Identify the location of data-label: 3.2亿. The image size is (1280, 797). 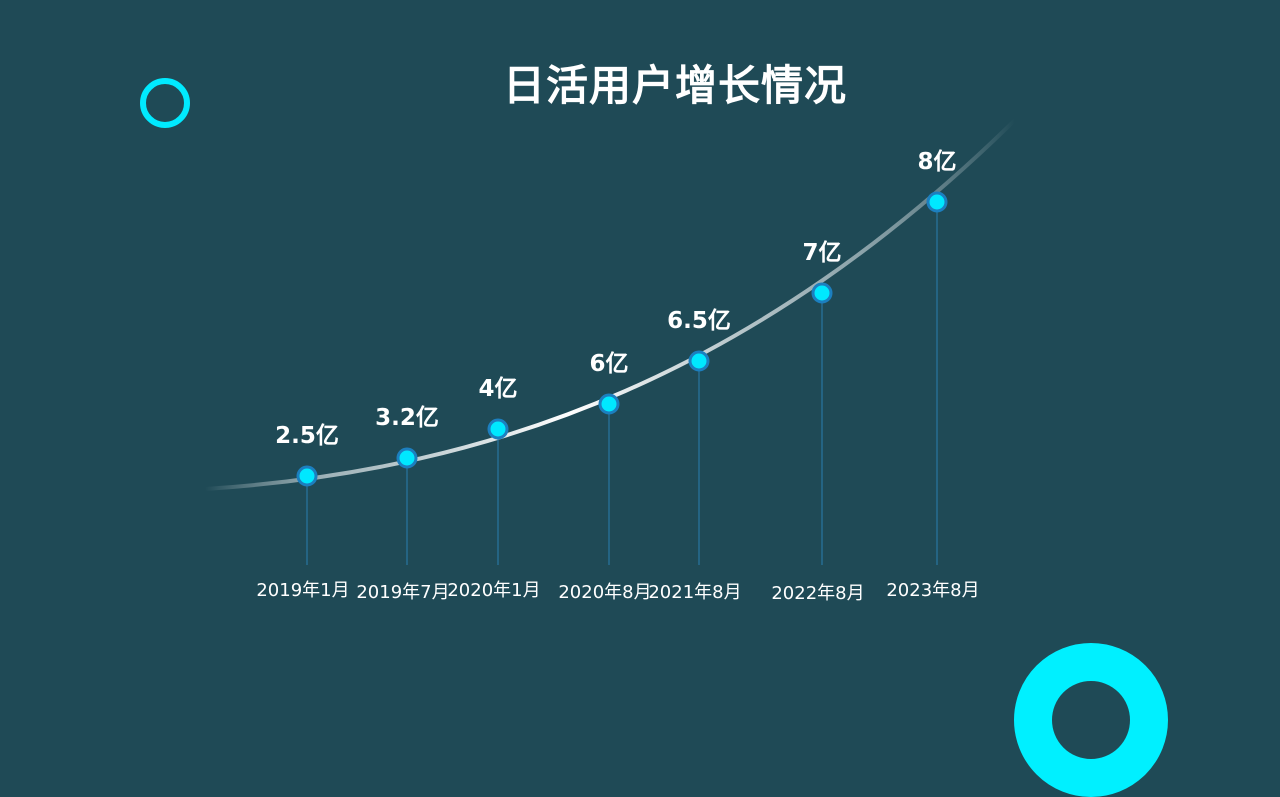
(407, 418).